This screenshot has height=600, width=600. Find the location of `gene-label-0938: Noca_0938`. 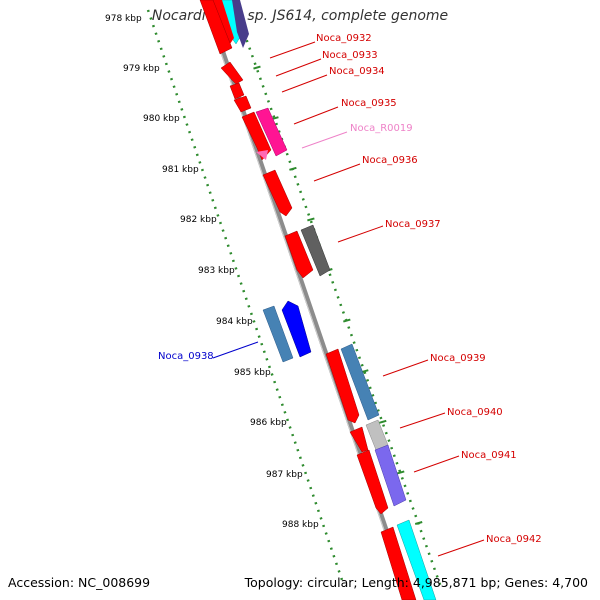

gene-label-0938: Noca_0938 is located at coordinates (186, 356).